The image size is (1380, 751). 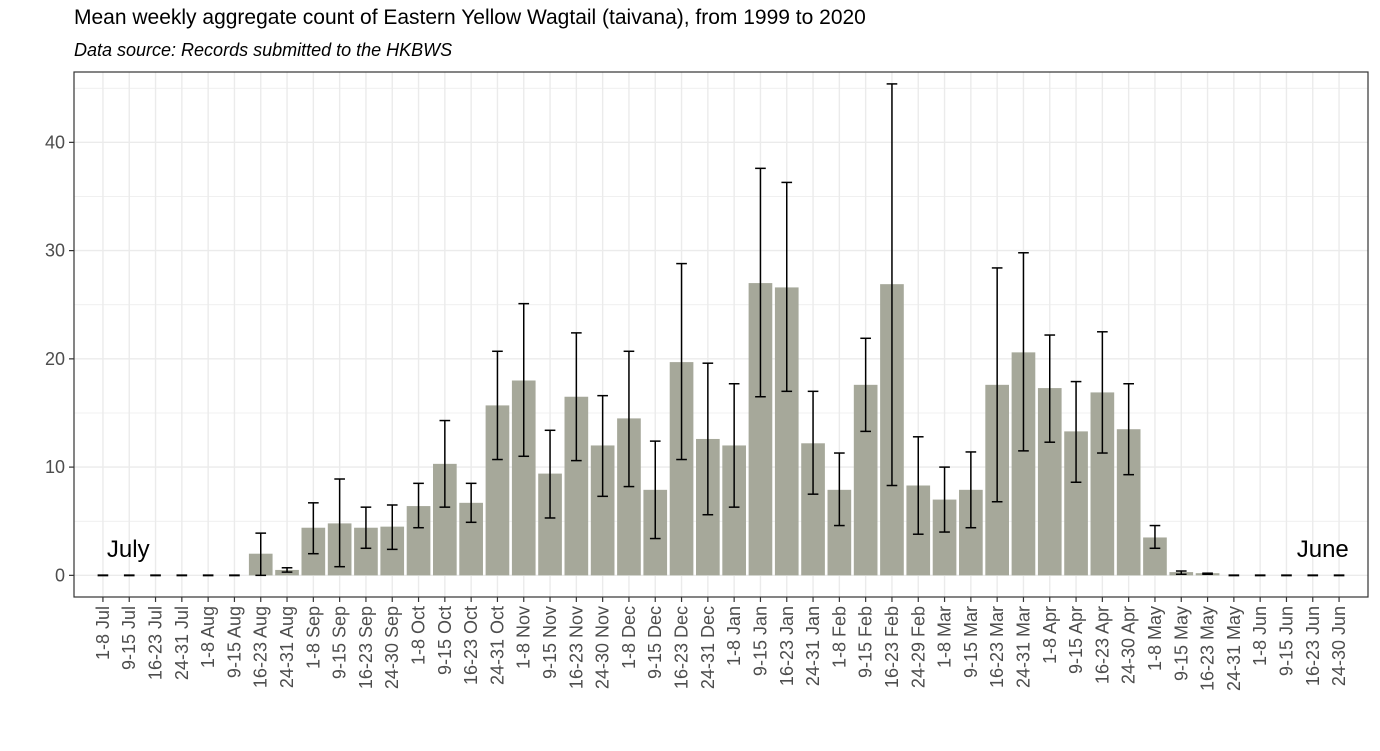 I want to click on x-tick-label: 24-29 Feb, so click(x=918, y=647).